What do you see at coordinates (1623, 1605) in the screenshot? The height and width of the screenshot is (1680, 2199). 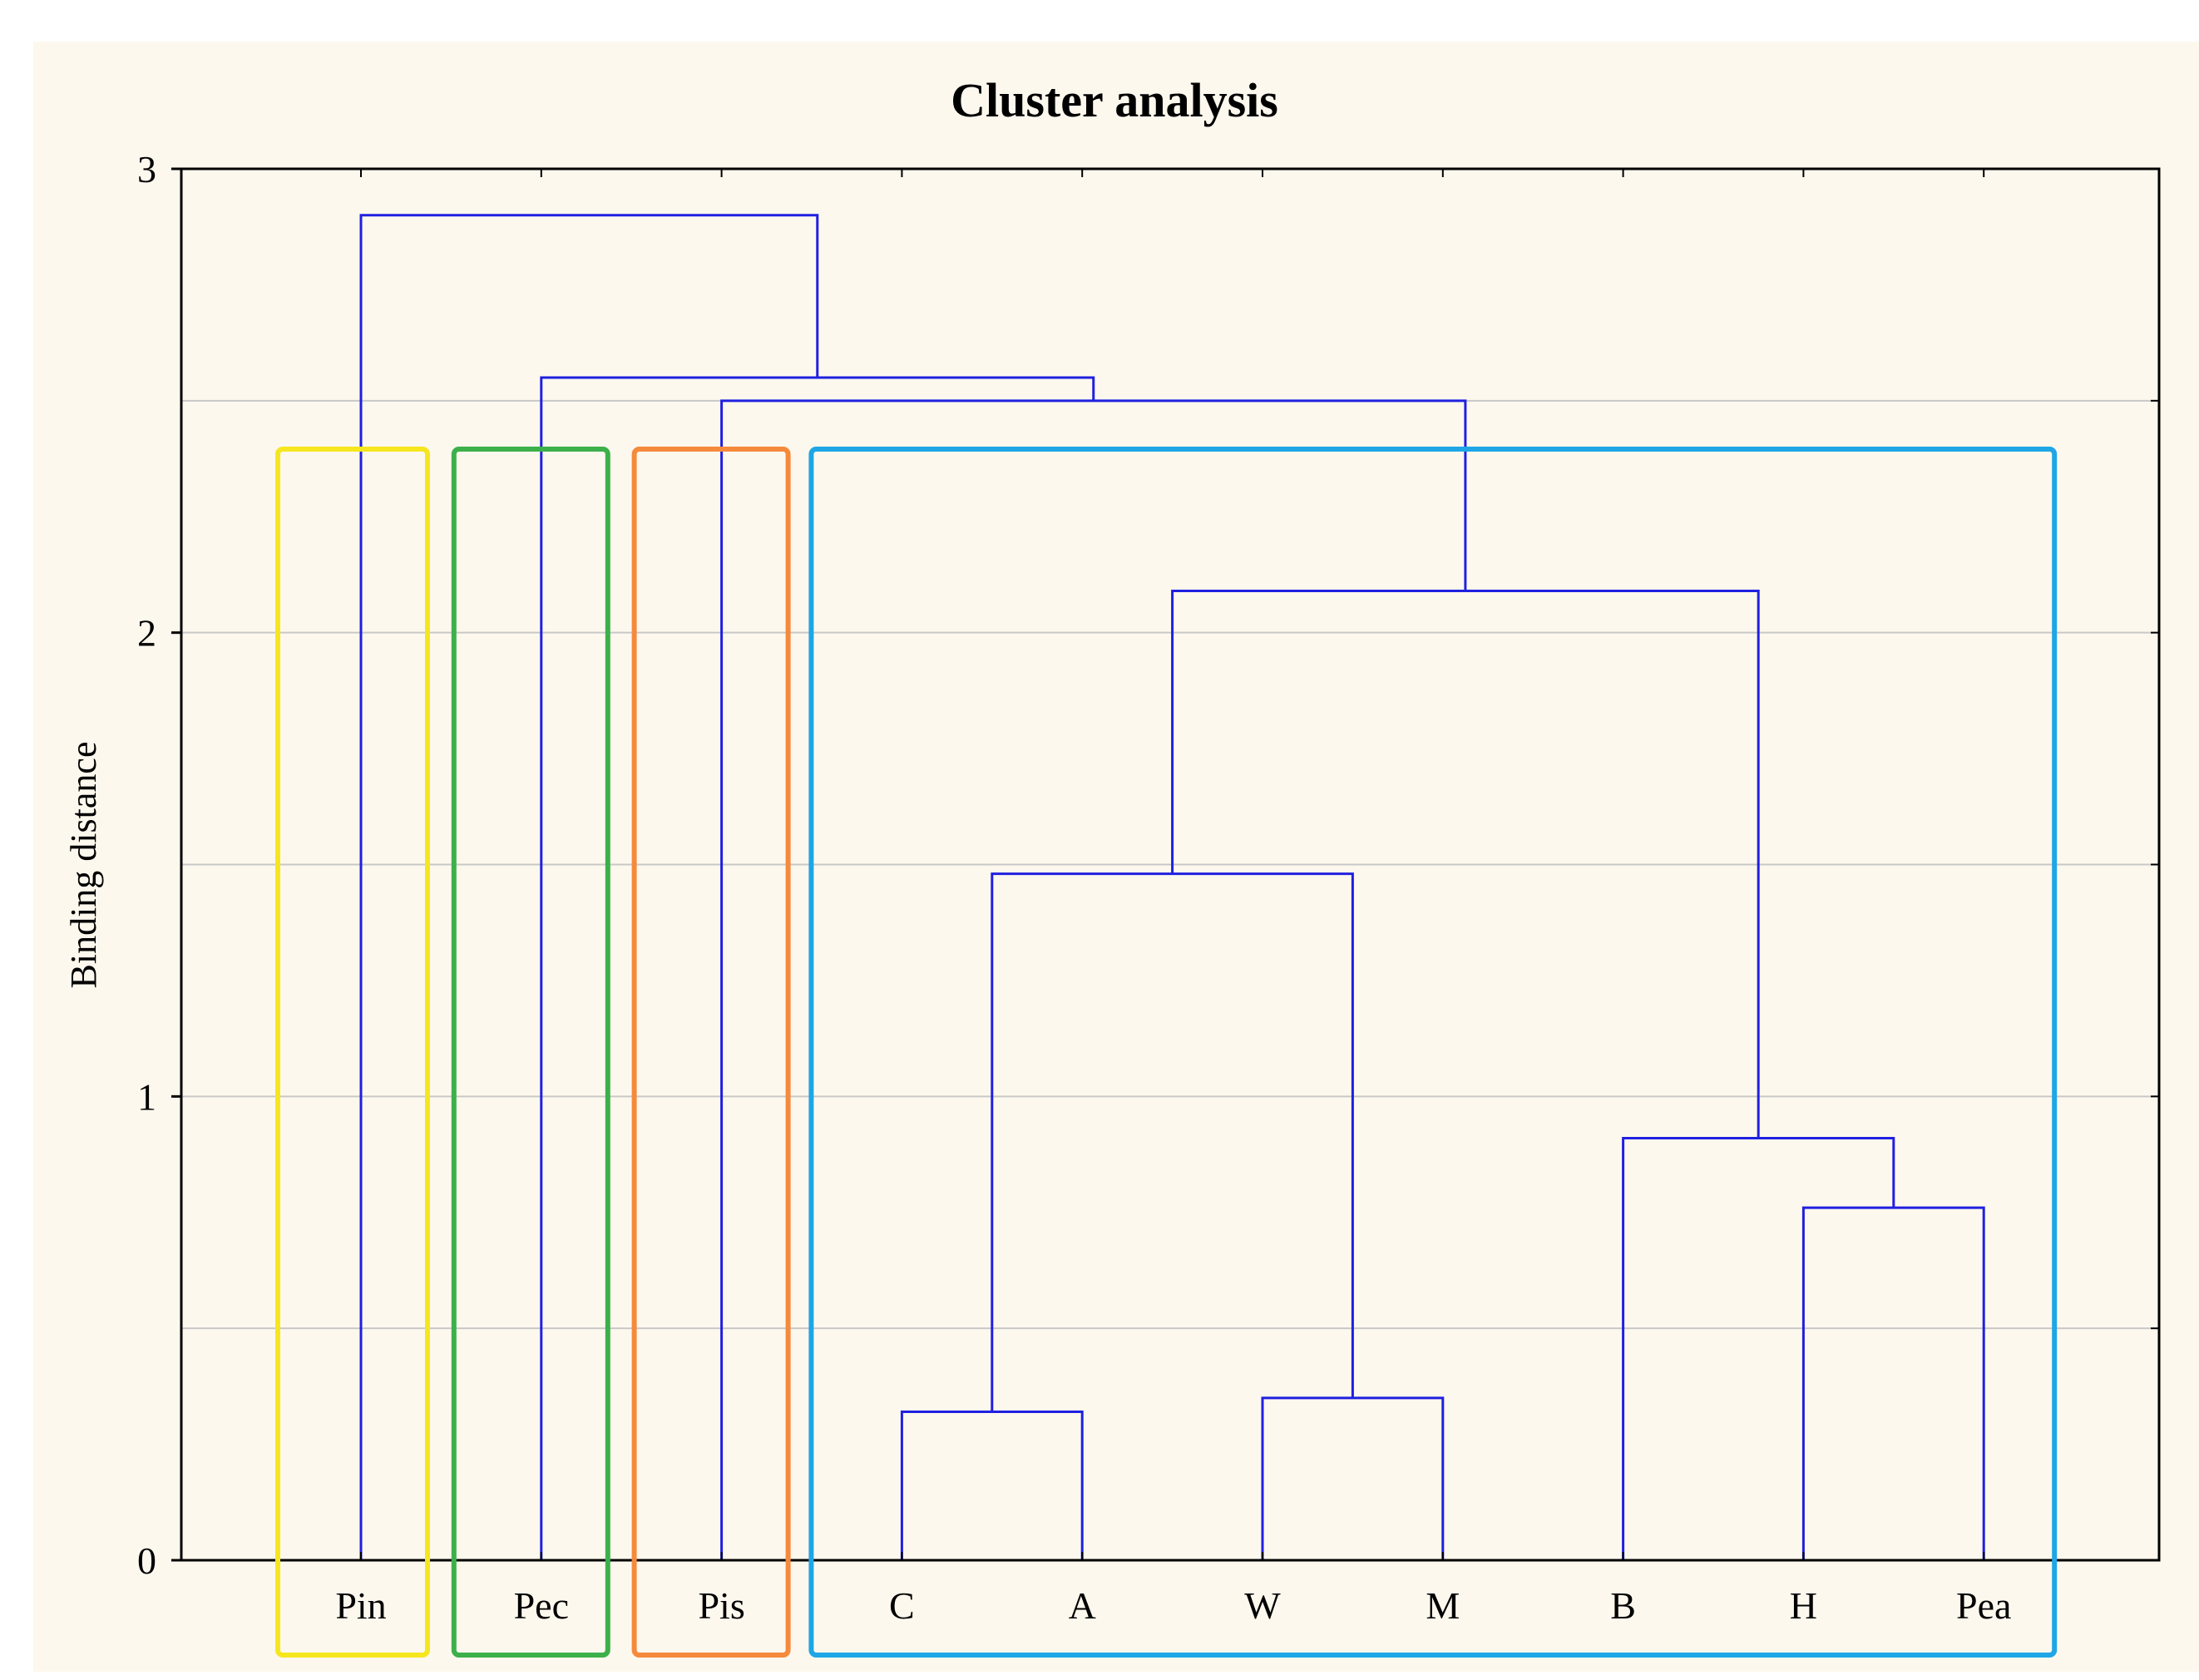 I see `leaf-label: B` at bounding box center [1623, 1605].